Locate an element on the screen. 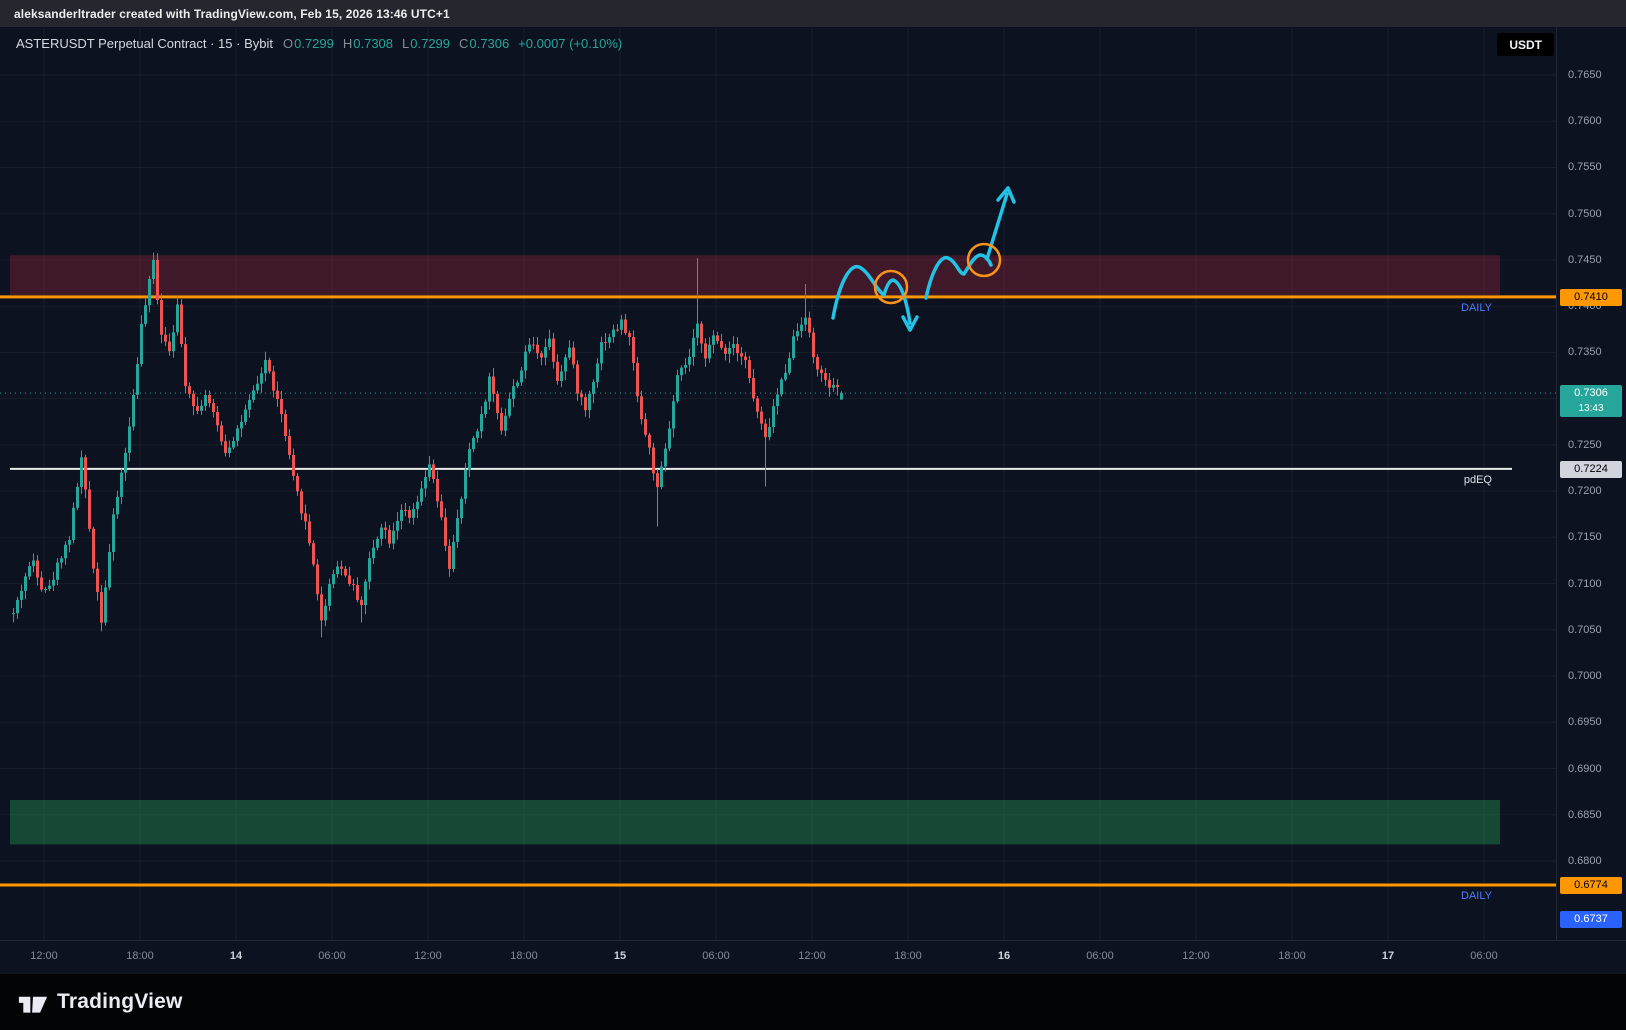 This screenshot has height=1030, width=1626. bar-countdown: 13:43 is located at coordinates (1591, 409).